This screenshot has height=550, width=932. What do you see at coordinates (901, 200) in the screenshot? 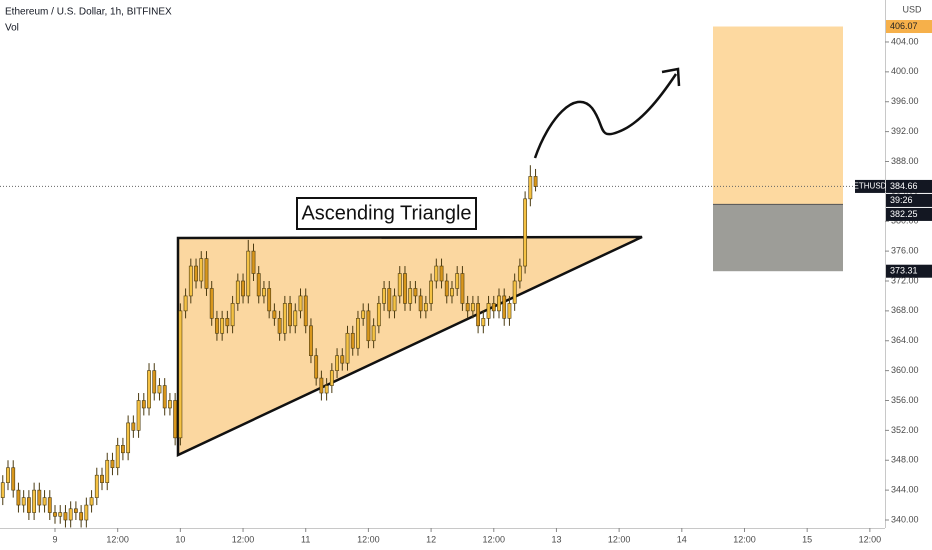
I see `countdown-label: 39:26` at bounding box center [901, 200].